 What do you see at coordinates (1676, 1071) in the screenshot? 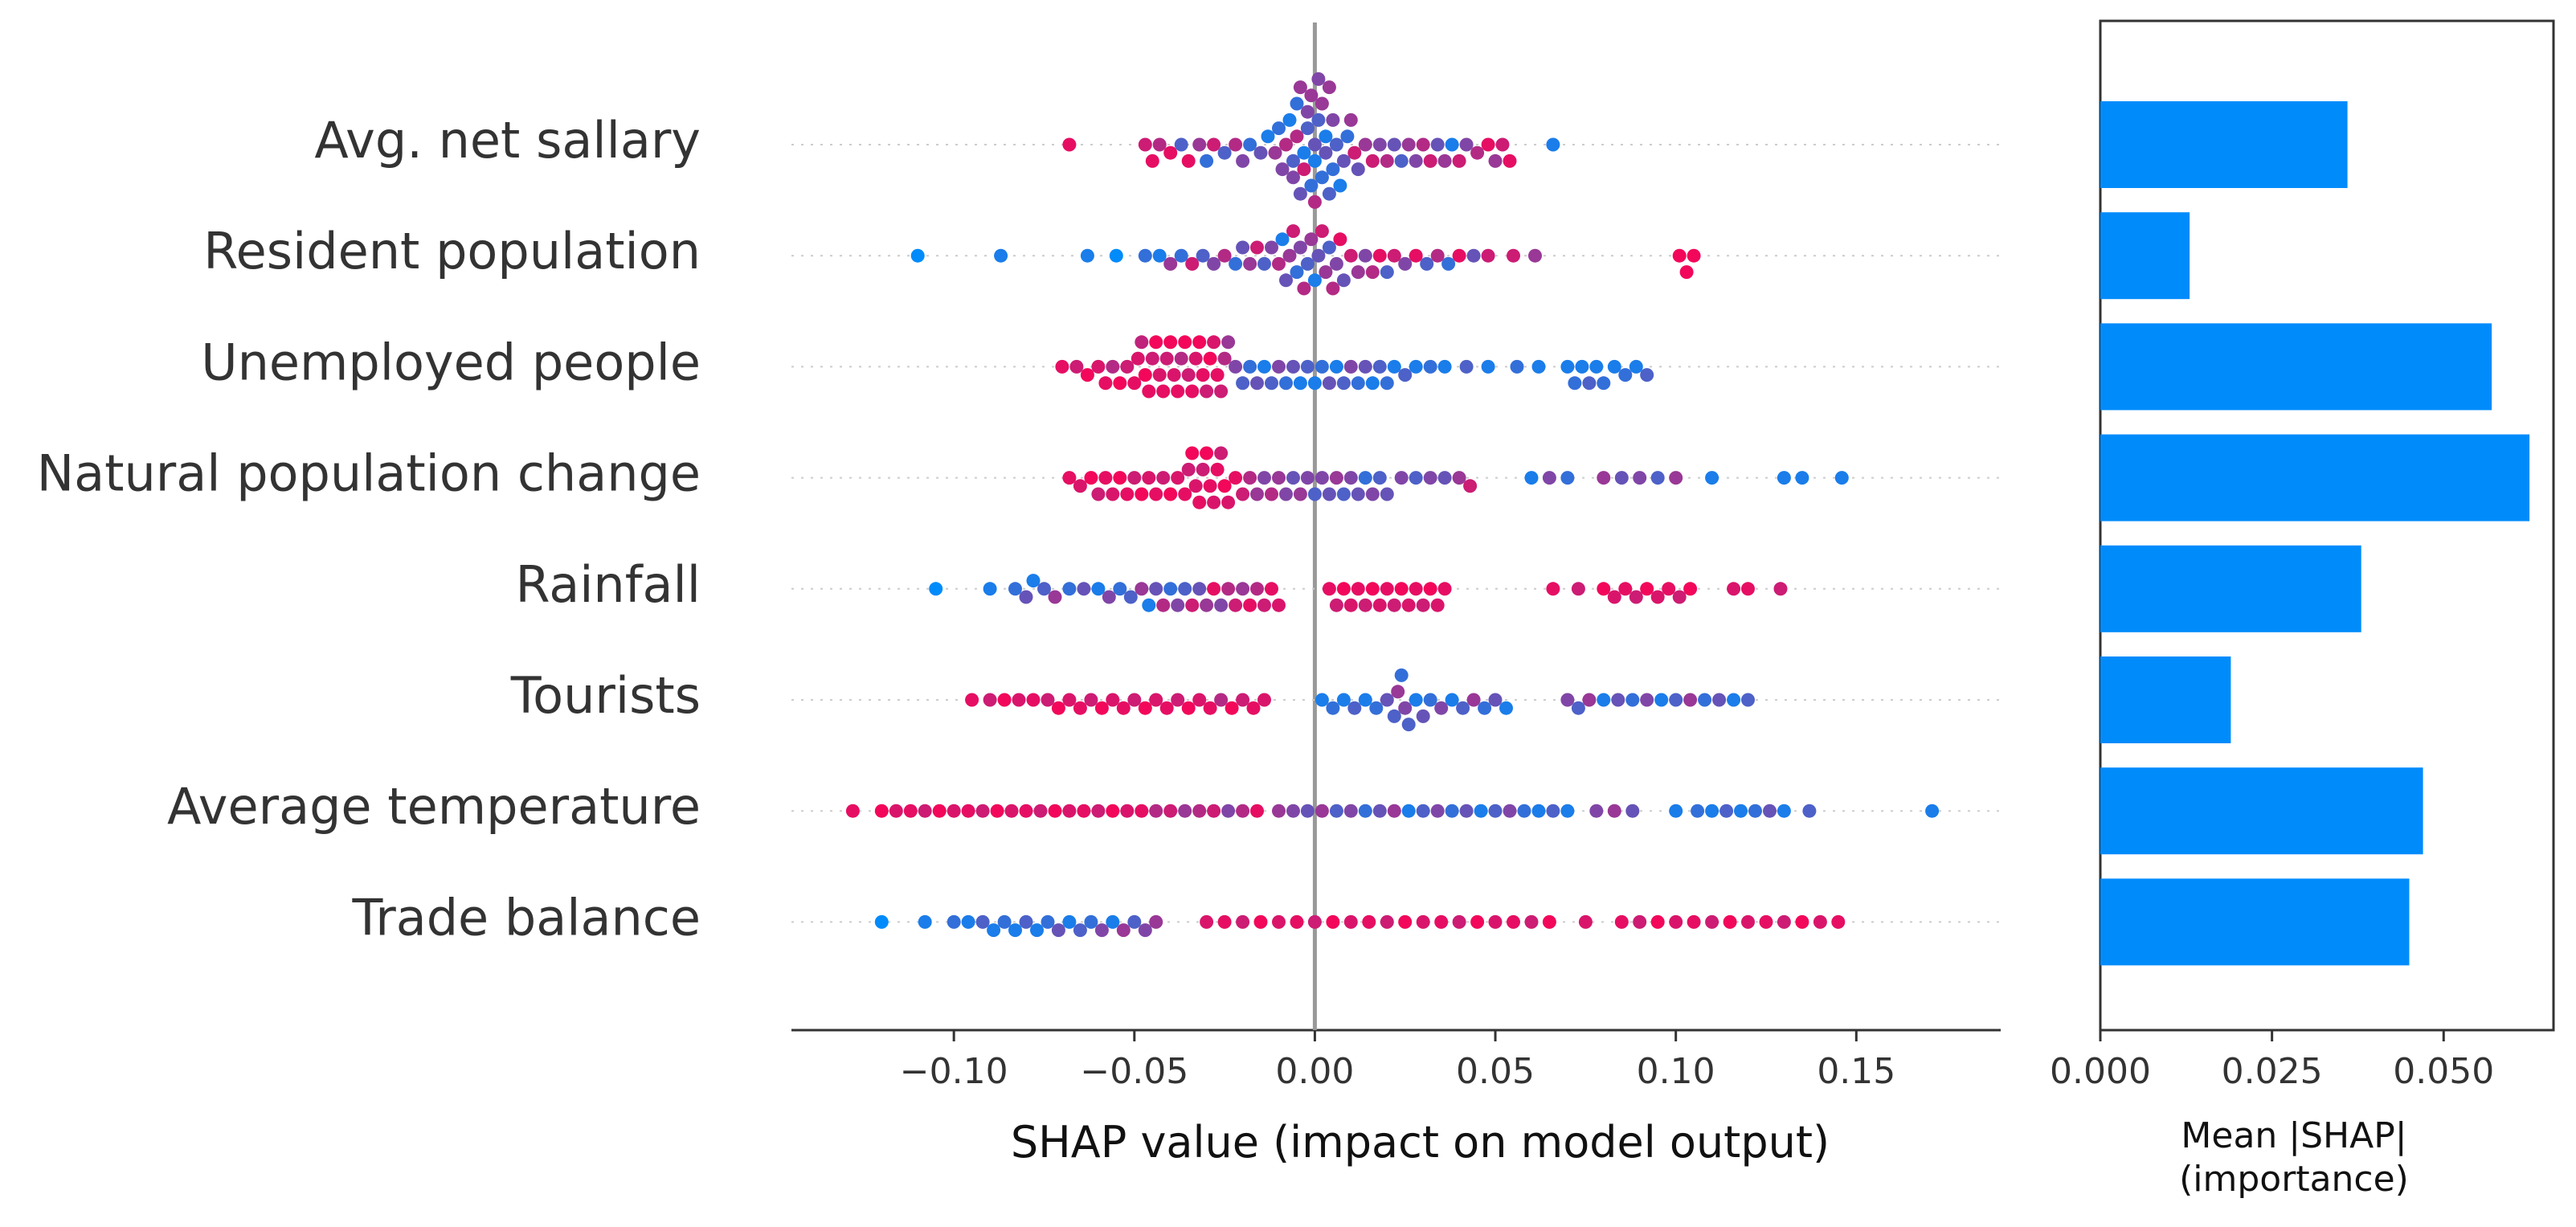
I see `beeswarm-x-tick-label: 0.10` at bounding box center [1676, 1071].